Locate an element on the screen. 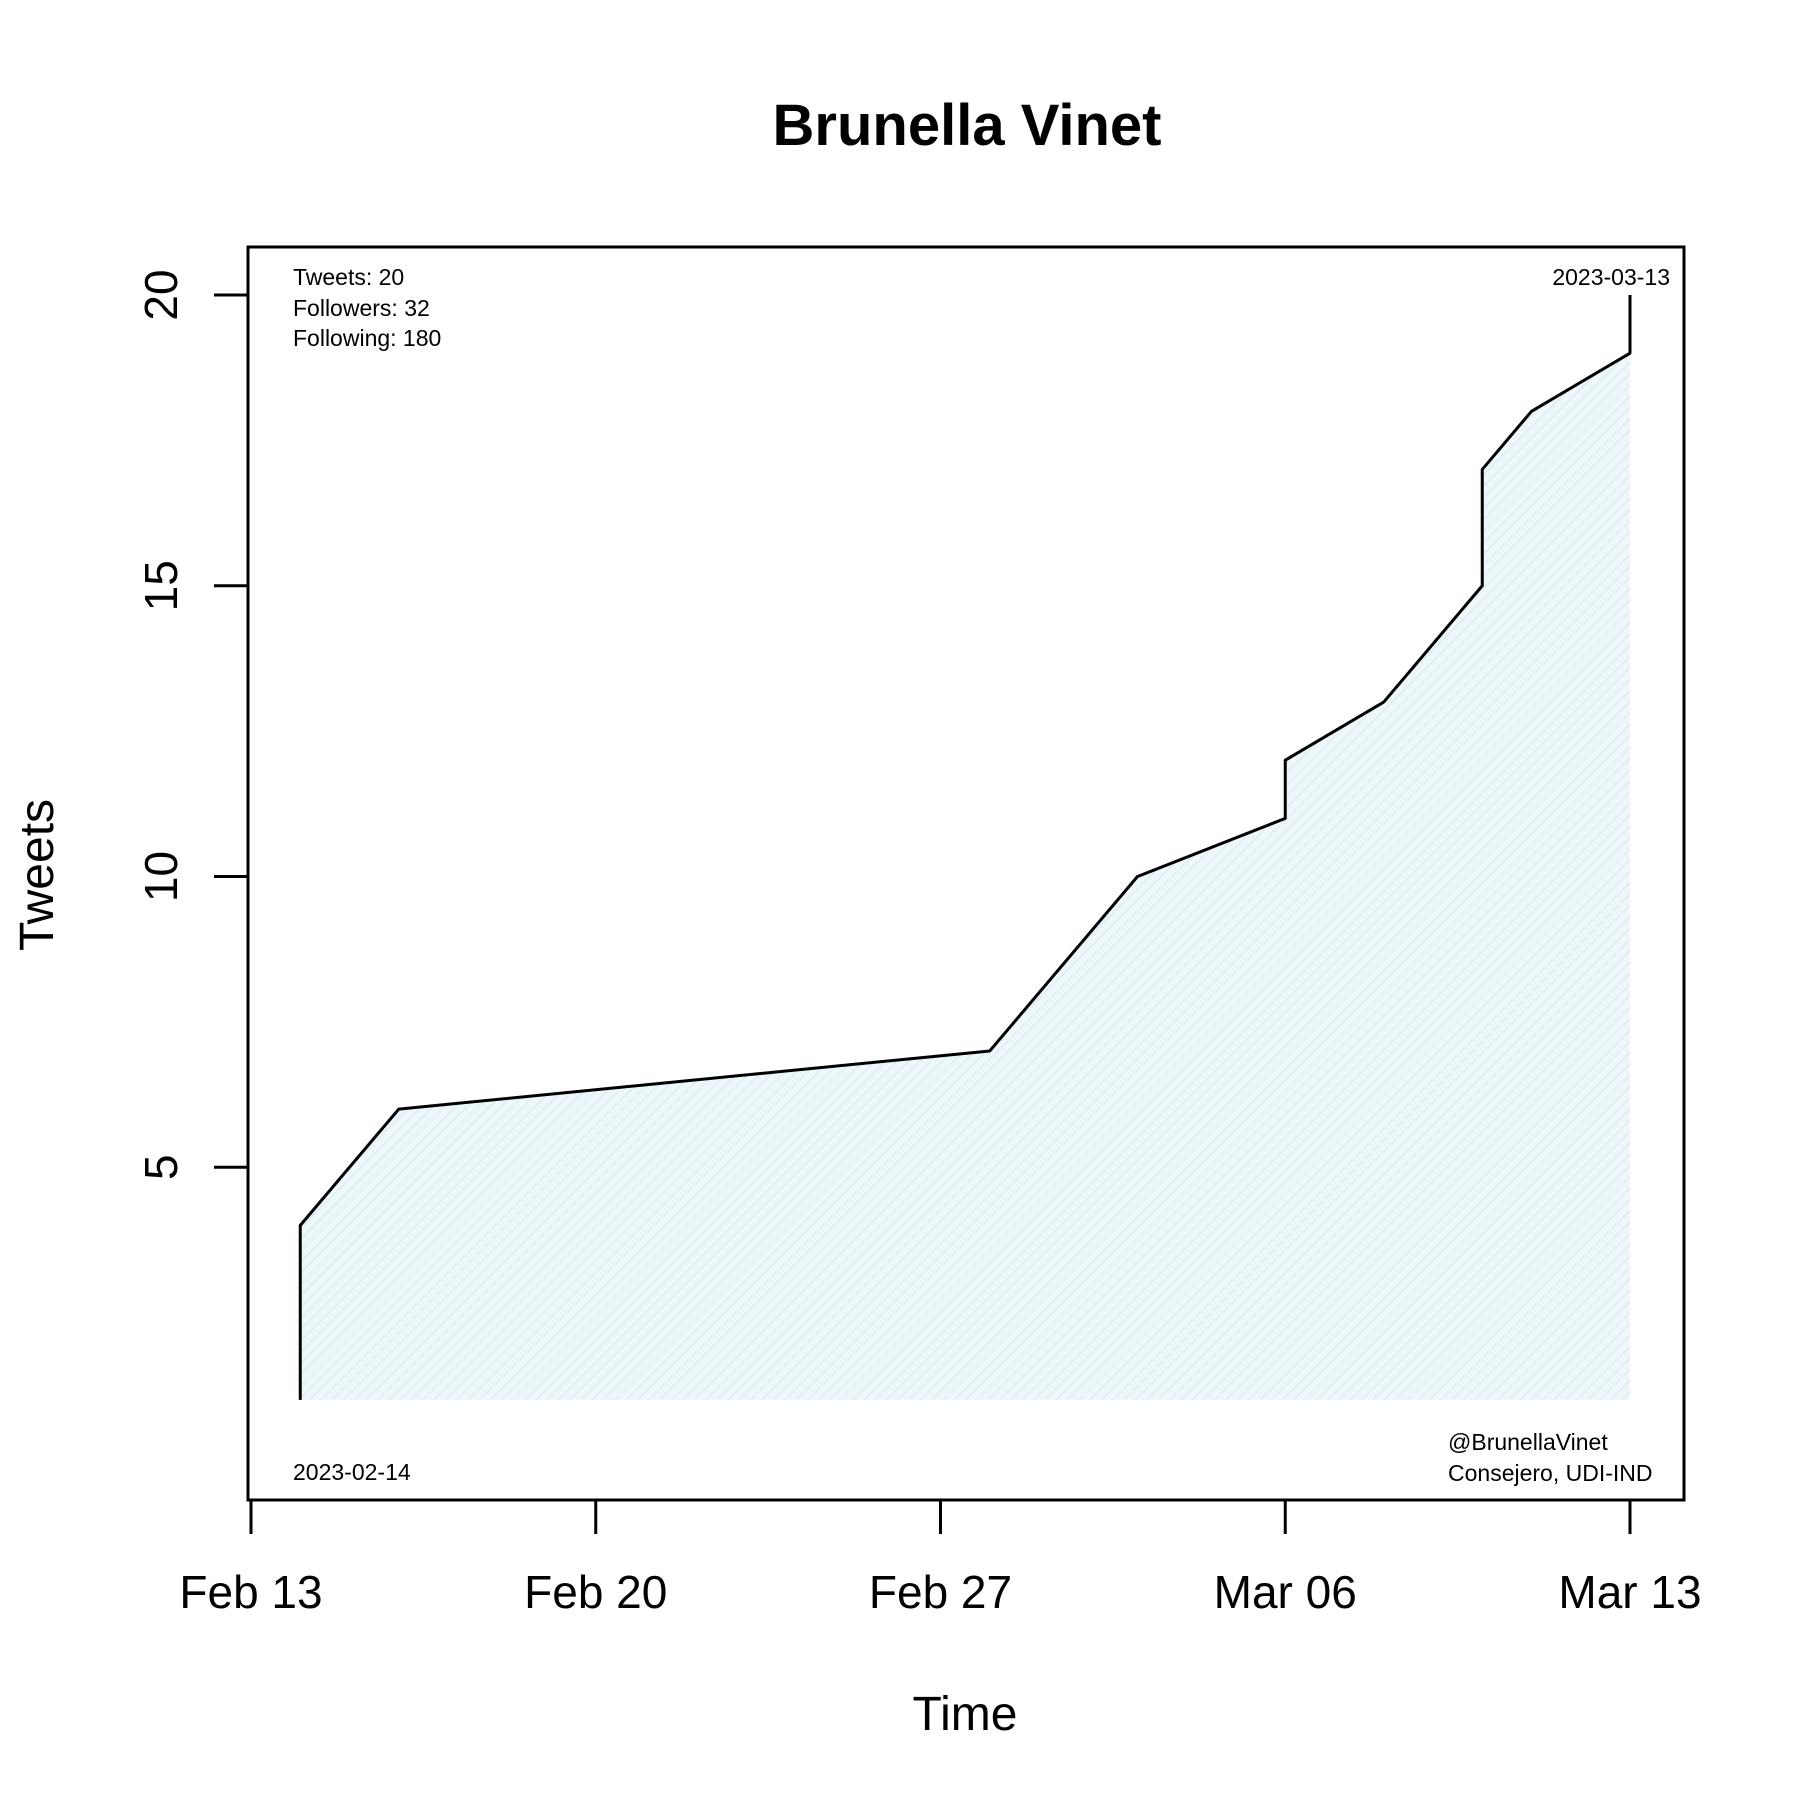 The width and height of the screenshot is (1800, 1800). x-tick-label: Mar 13 is located at coordinates (1629, 1592).